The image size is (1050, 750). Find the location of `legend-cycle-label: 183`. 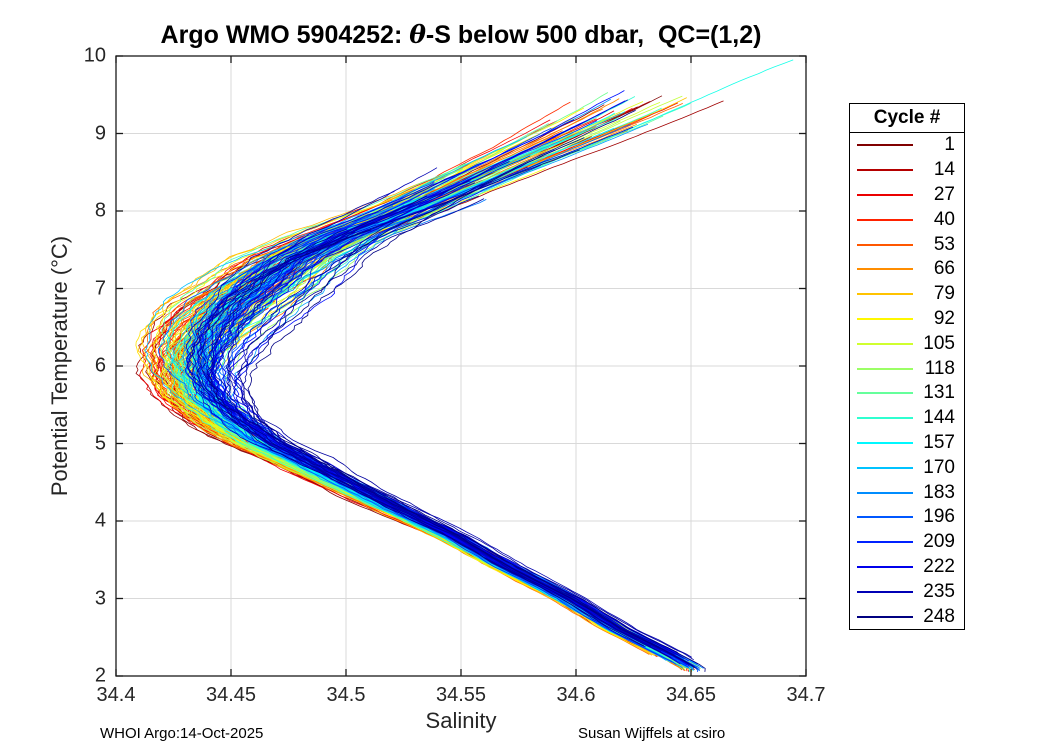

legend-cycle-label: 183 is located at coordinates (939, 492).